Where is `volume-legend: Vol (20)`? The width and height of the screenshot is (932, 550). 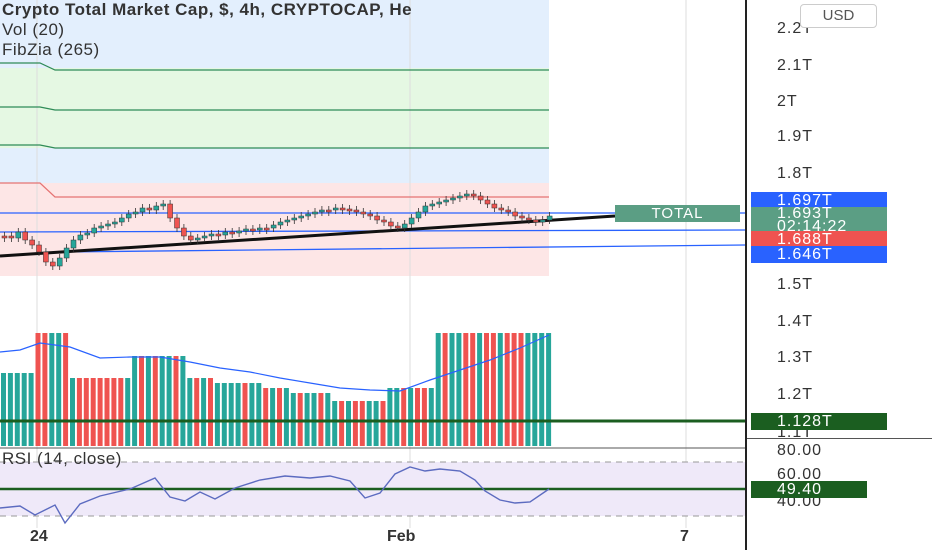 volume-legend: Vol (20) is located at coordinates (33, 29).